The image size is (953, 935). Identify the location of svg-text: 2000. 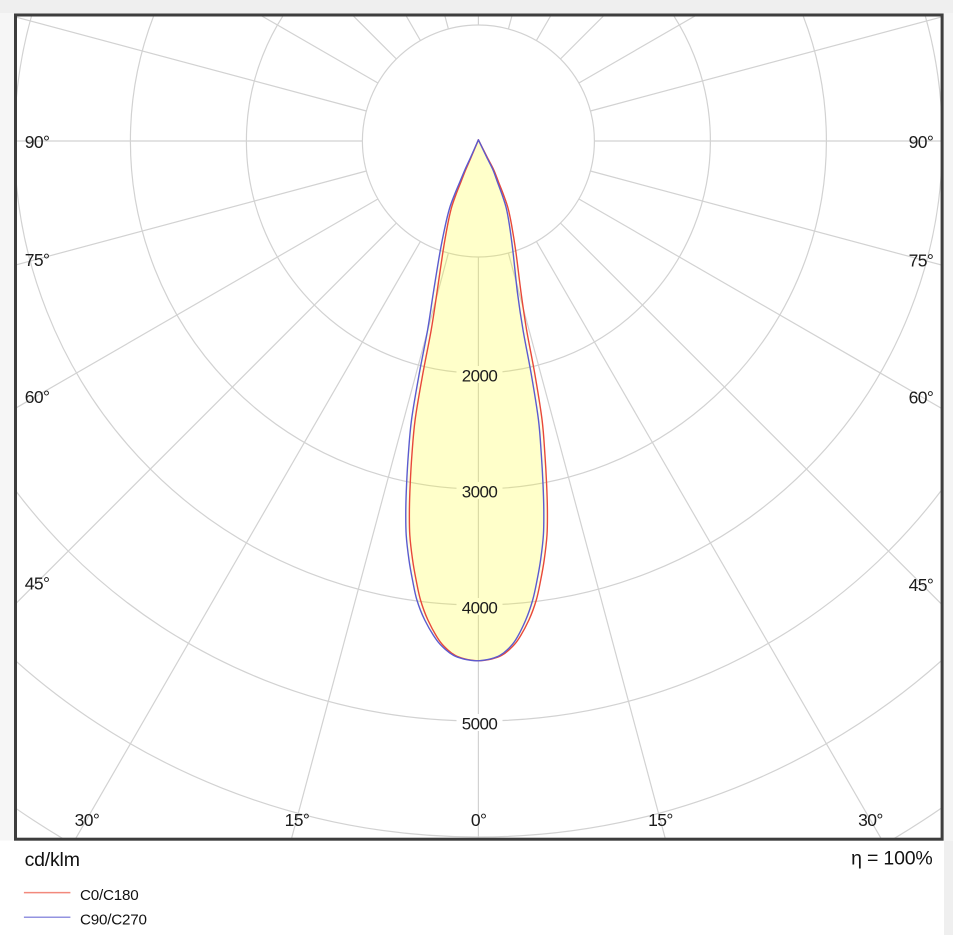
(480, 376).